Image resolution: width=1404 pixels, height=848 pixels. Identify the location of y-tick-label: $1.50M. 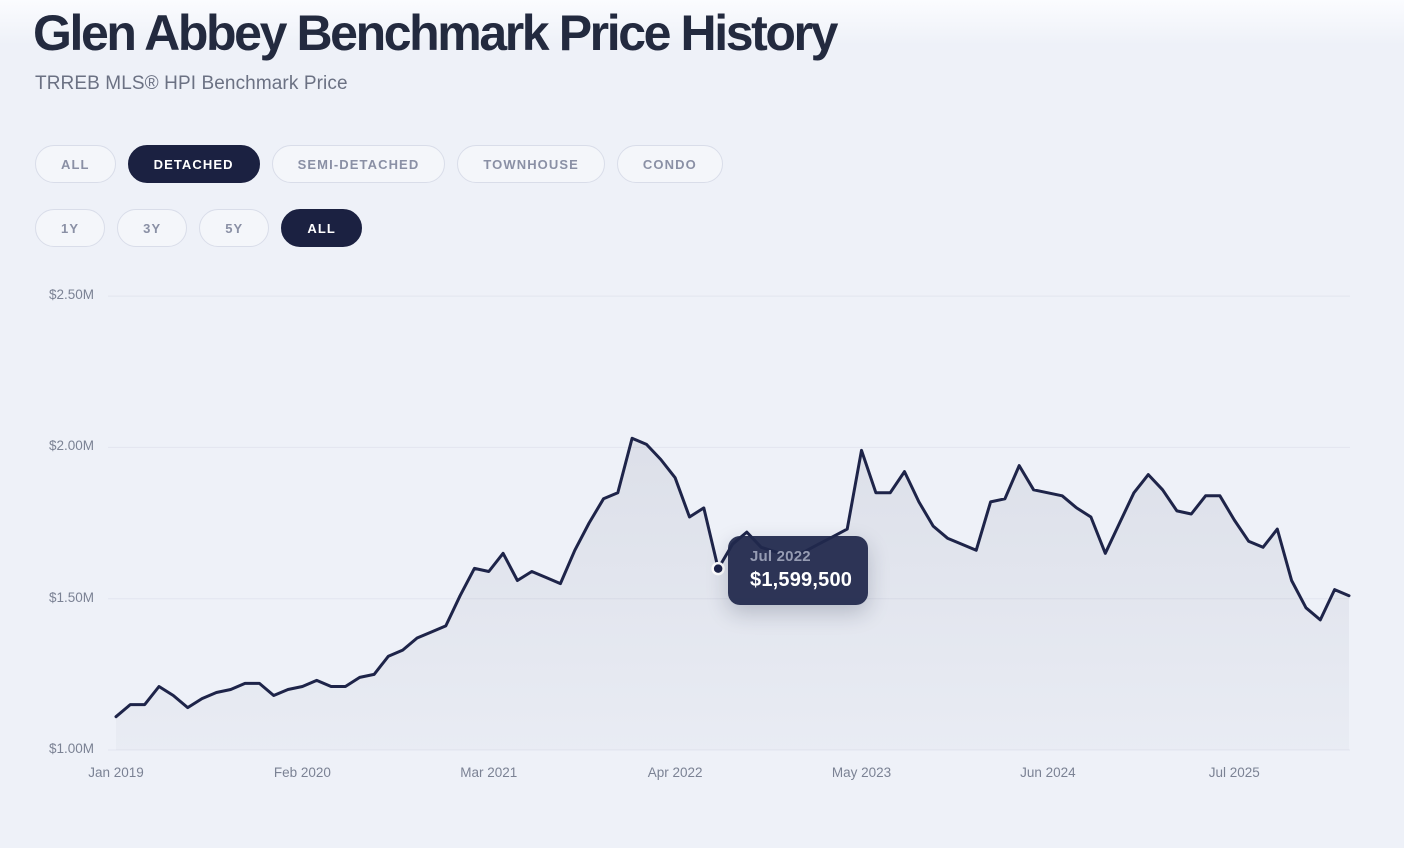
(71, 597).